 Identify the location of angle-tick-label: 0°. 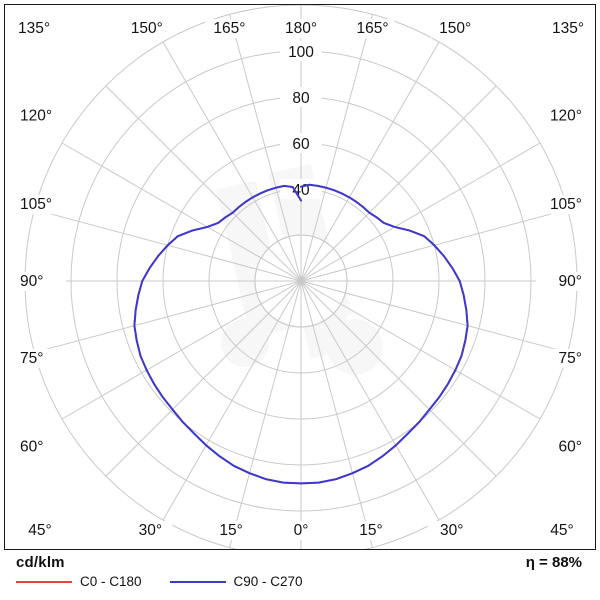
(301, 530).